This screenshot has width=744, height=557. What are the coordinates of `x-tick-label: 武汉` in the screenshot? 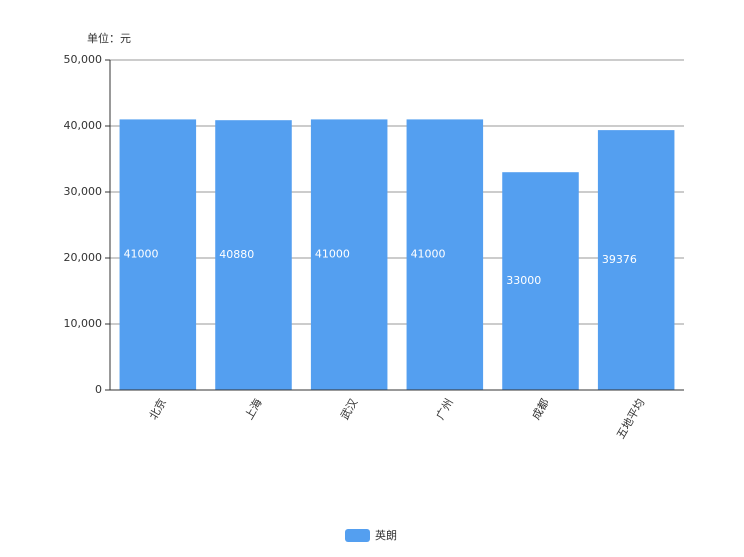 It's located at (349, 410).